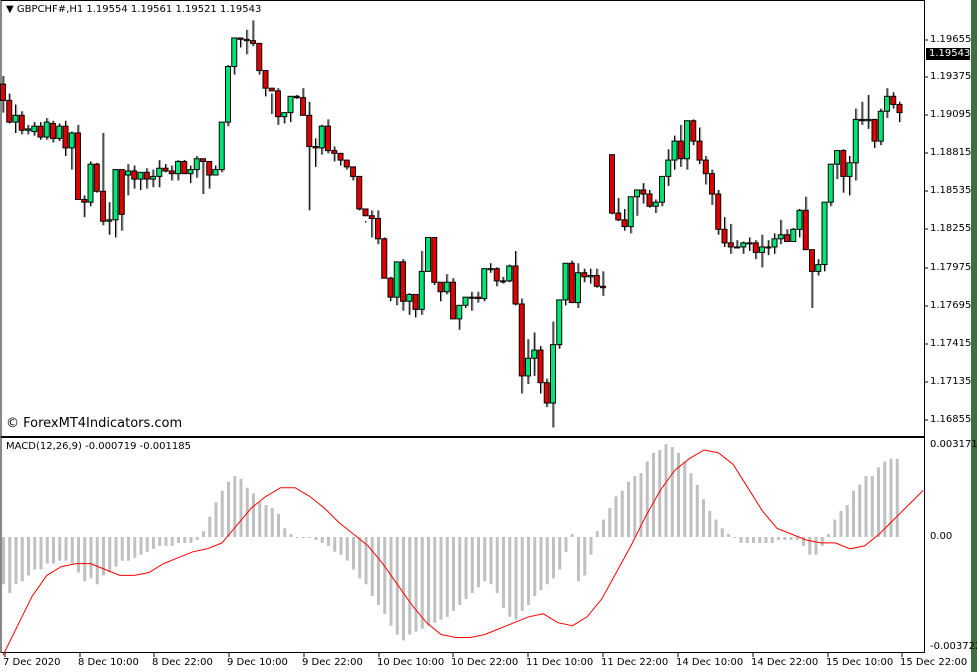  What do you see at coordinates (934, 662) in the screenshot?
I see `time-axis-label: 15 Dec 22:00` at bounding box center [934, 662].